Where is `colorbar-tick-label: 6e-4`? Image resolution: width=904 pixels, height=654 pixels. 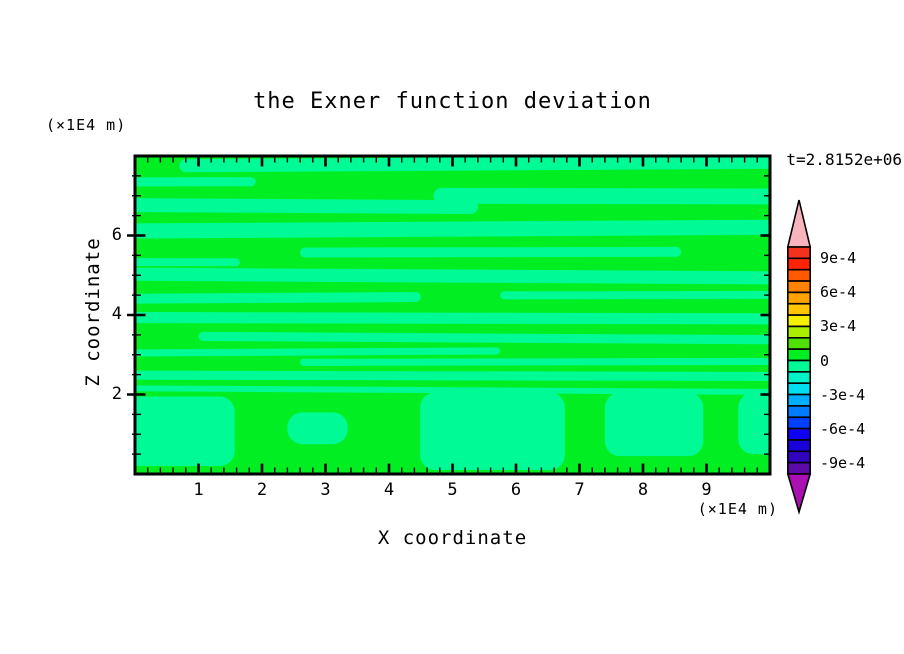
colorbar-tick-label: 6e-4 is located at coordinates (838, 292).